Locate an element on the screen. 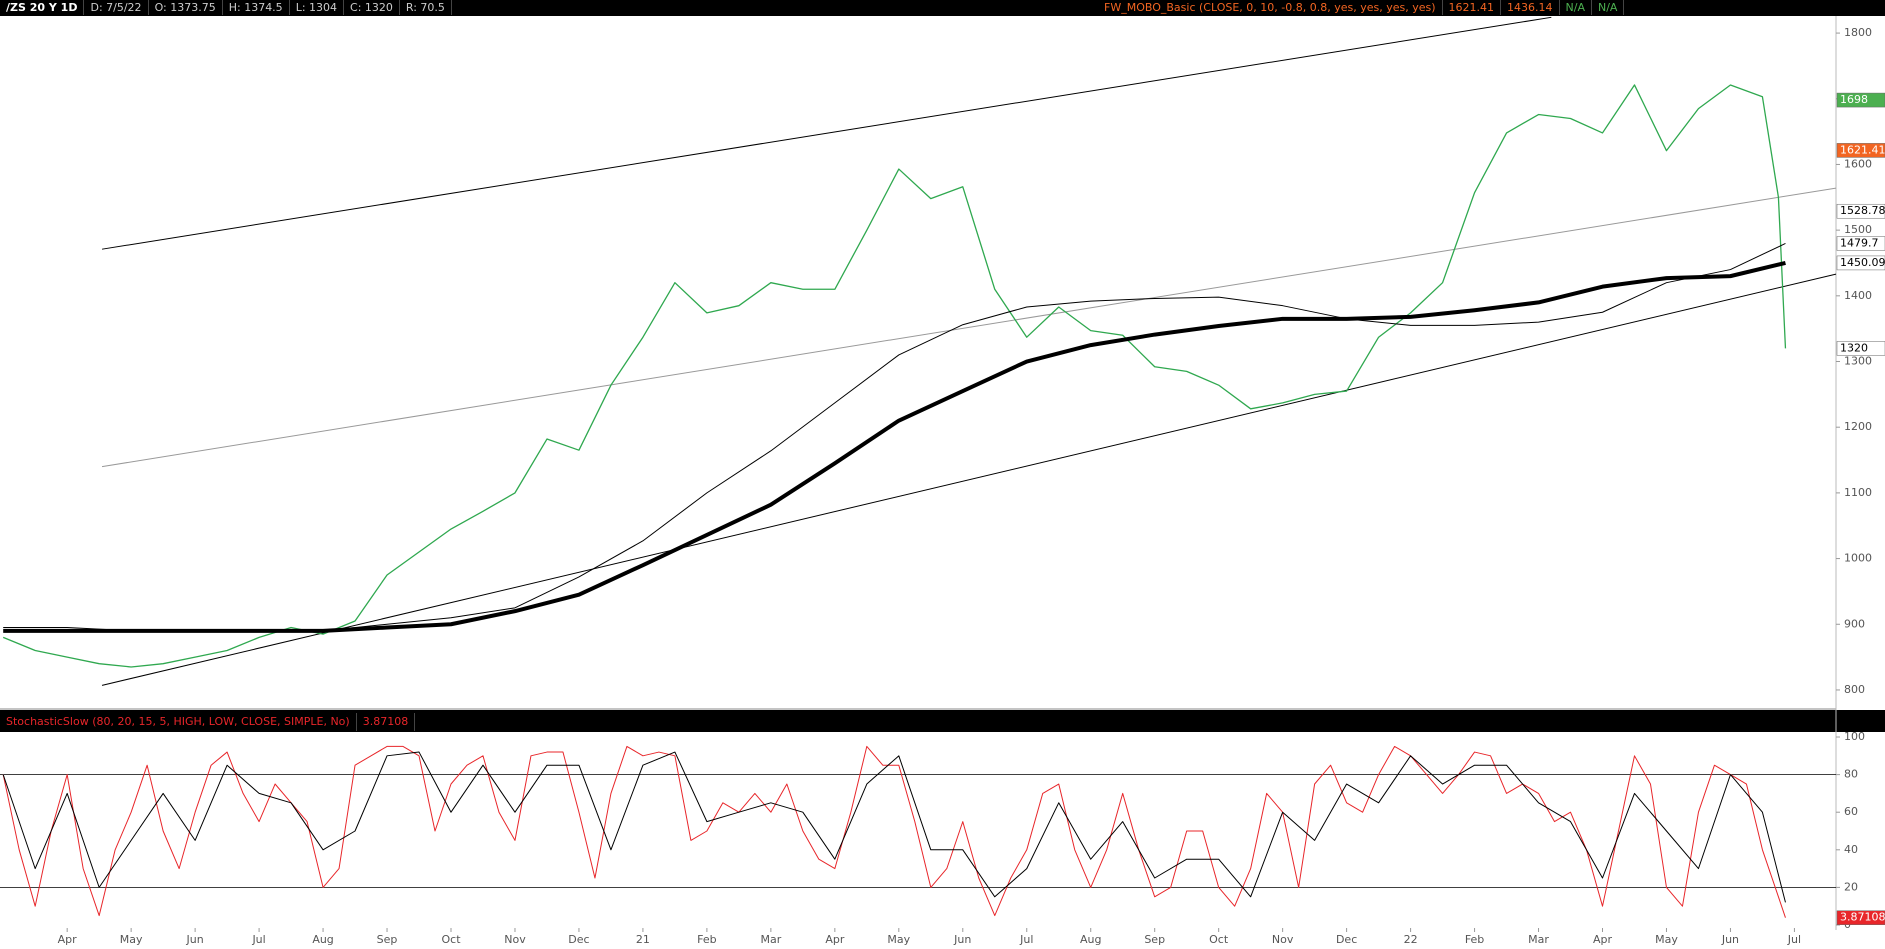 The height and width of the screenshot is (949, 1885). y-tick-label: 1200 is located at coordinates (1858, 426).